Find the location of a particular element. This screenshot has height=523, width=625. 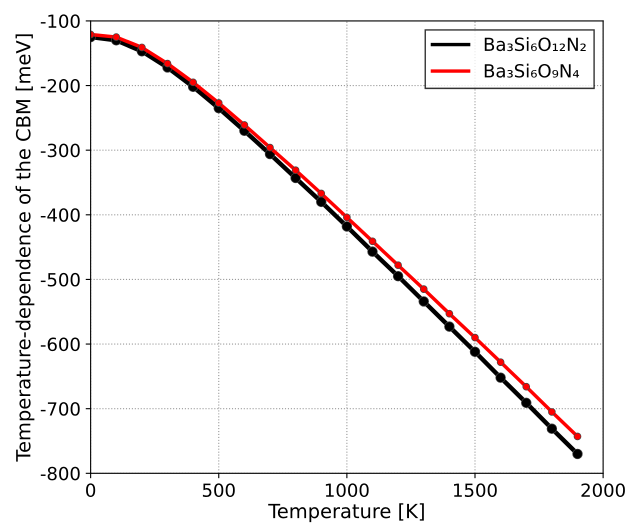

y-tick-label: -600 is located at coordinates (60, 345).